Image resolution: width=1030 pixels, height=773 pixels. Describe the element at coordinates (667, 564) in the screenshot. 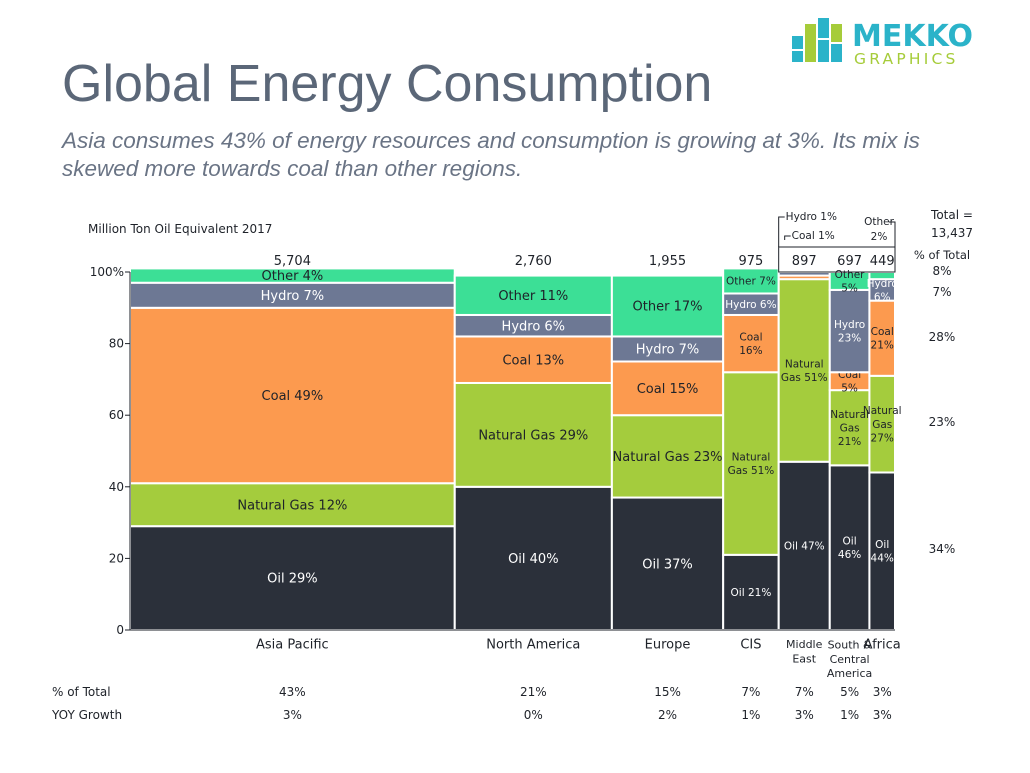

I see `segment-label: Oil 37%` at that location.